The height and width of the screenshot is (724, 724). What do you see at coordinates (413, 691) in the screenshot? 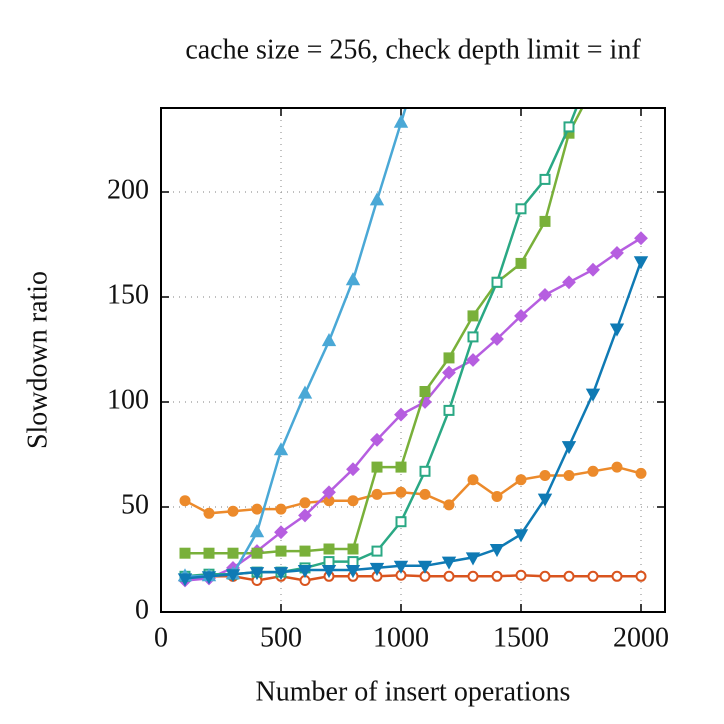
I see `x-axis-label: Number of insert operations` at bounding box center [413, 691].